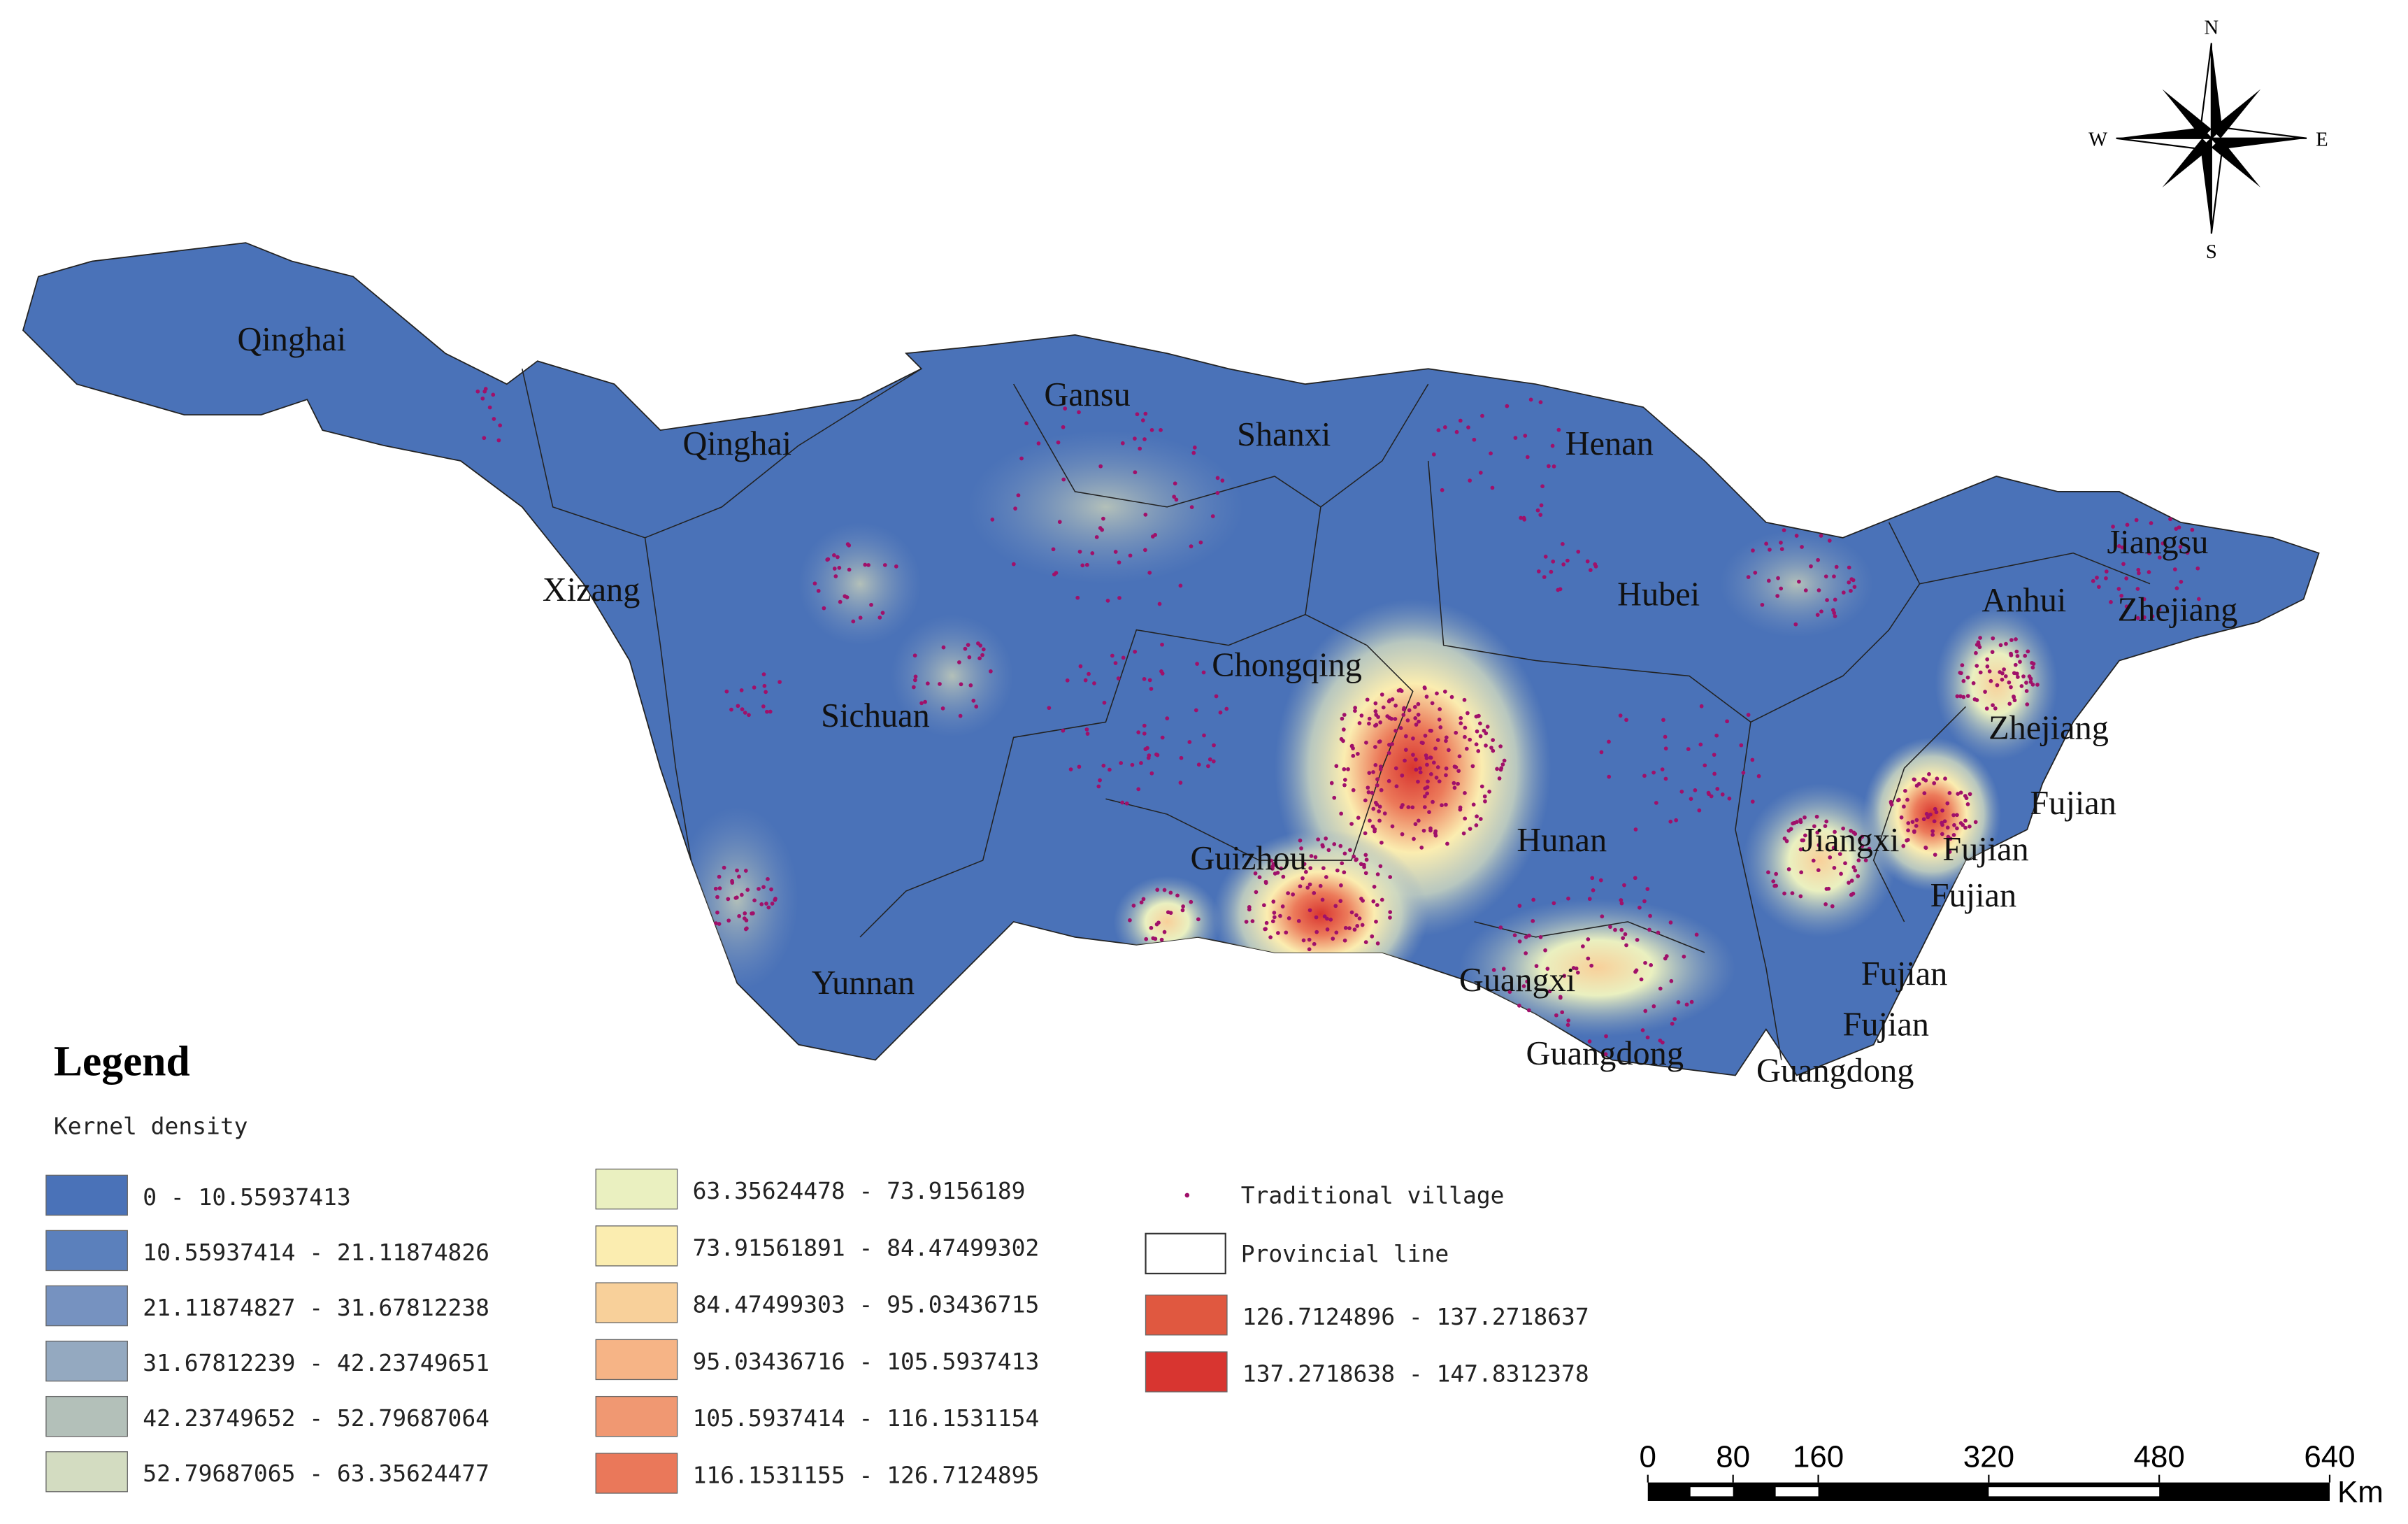  What do you see at coordinates (316, 1362) in the screenshot?
I see `legend-label: 31.67812239 - 42.23749651` at bounding box center [316, 1362].